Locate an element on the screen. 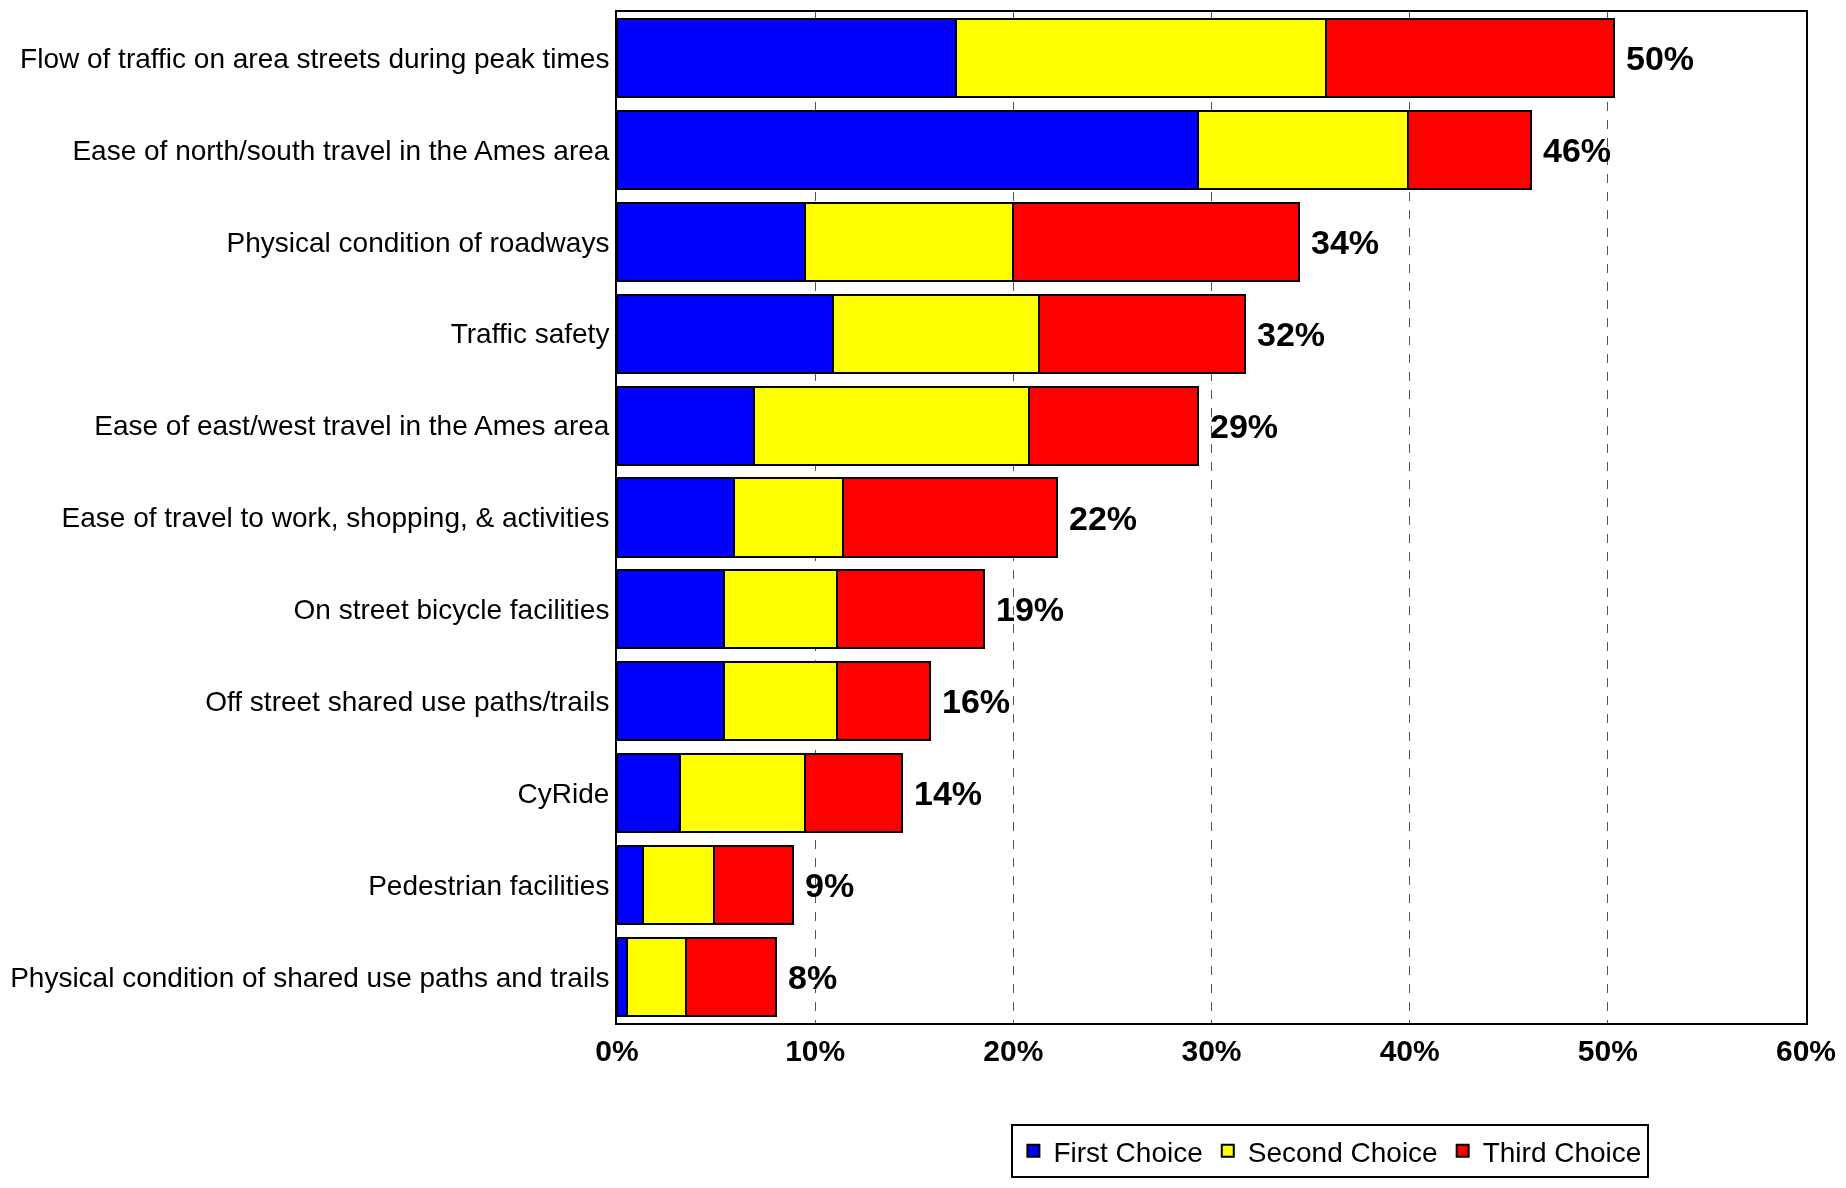 This screenshot has height=1188, width=1846. y-tick-label: On street bicycle facilities is located at coordinates (451, 610).